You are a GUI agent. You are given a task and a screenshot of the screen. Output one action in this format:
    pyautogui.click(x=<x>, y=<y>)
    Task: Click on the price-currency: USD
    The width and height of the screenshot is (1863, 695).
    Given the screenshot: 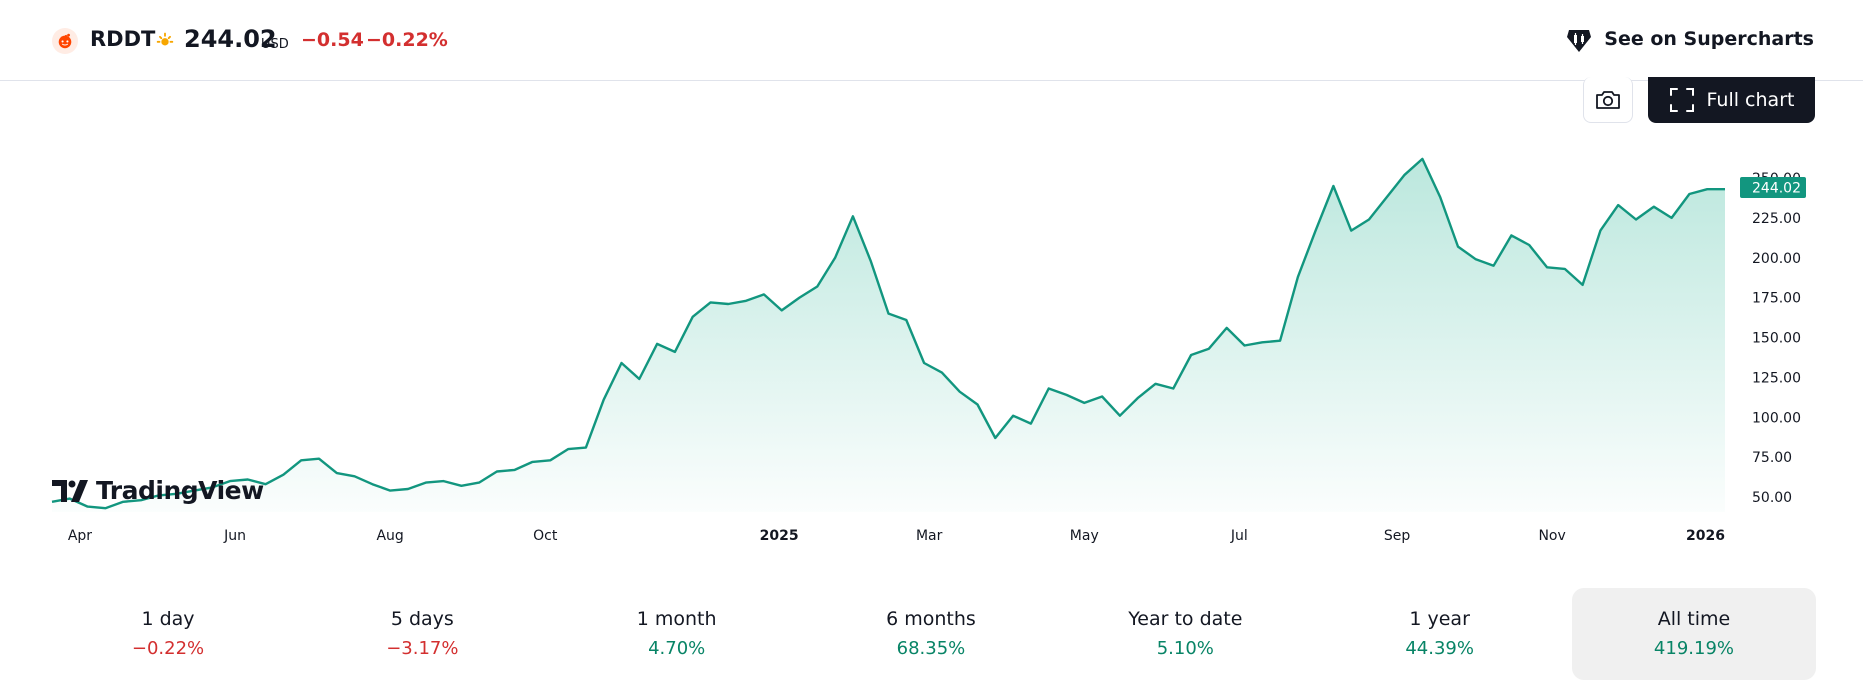 What is the action you would take?
    pyautogui.click(x=275, y=44)
    